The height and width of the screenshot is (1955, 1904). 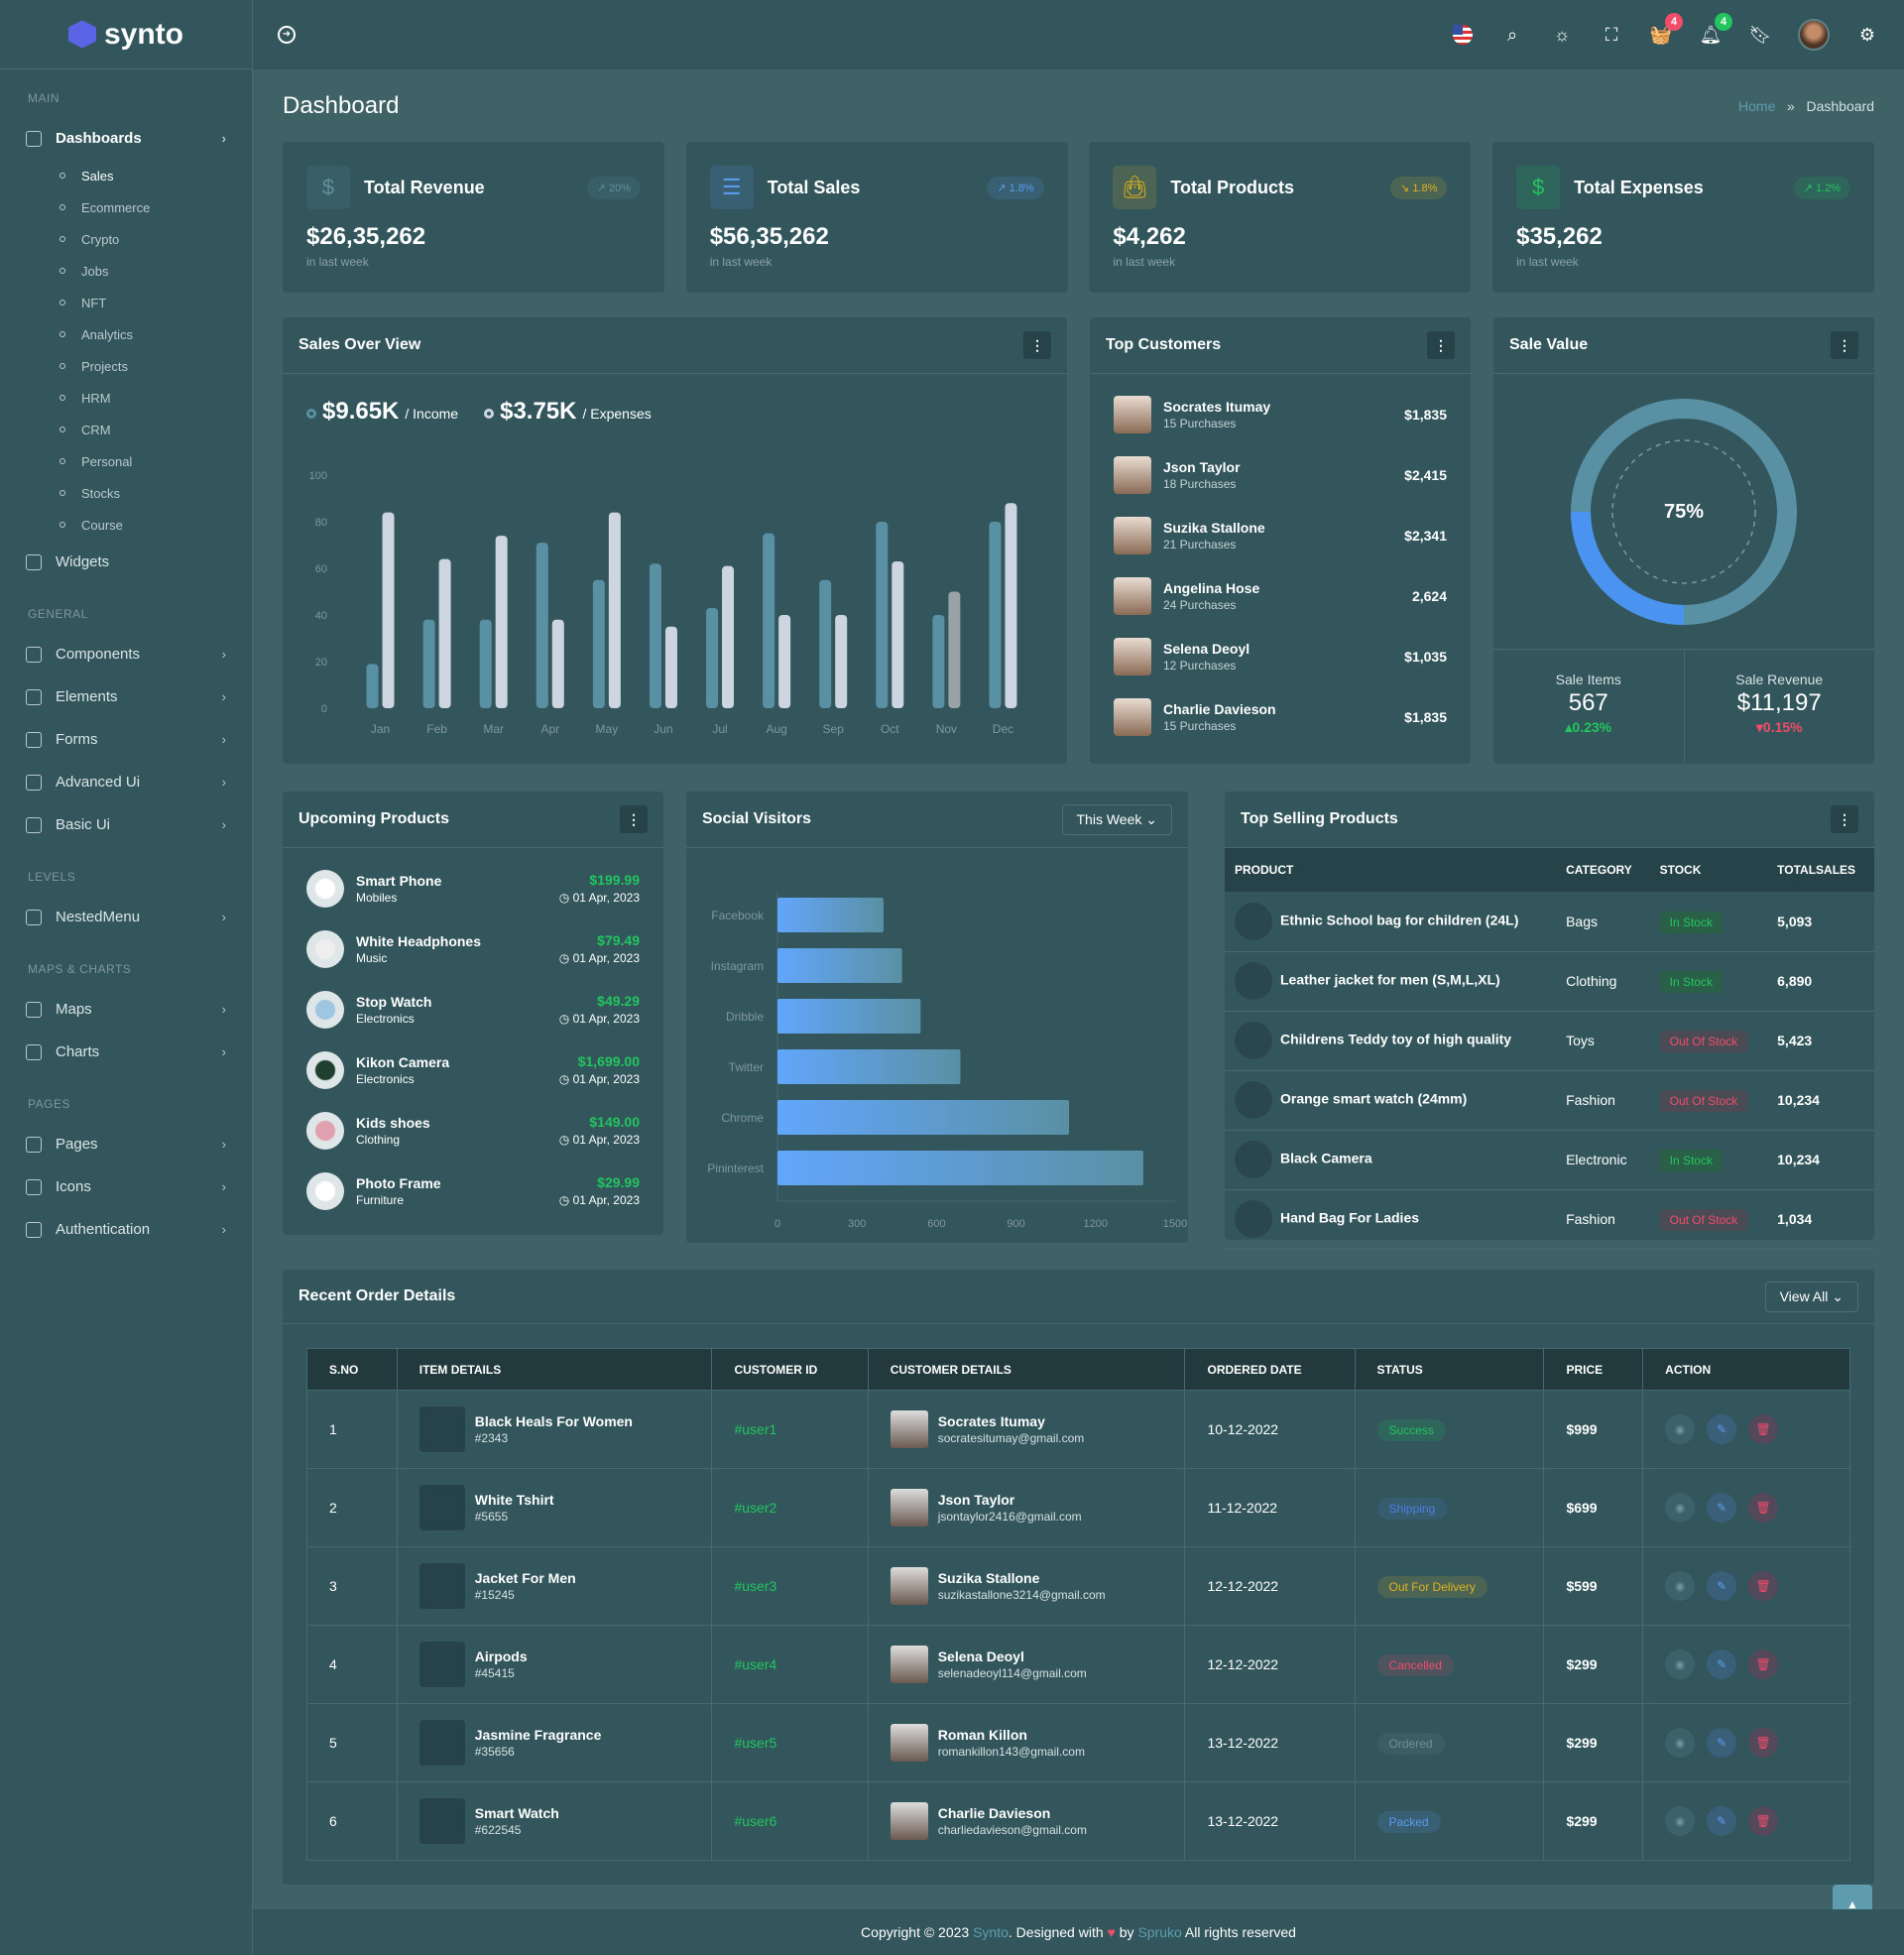 I want to click on sidebar-subitem: Ecommerce, so click(x=126, y=207).